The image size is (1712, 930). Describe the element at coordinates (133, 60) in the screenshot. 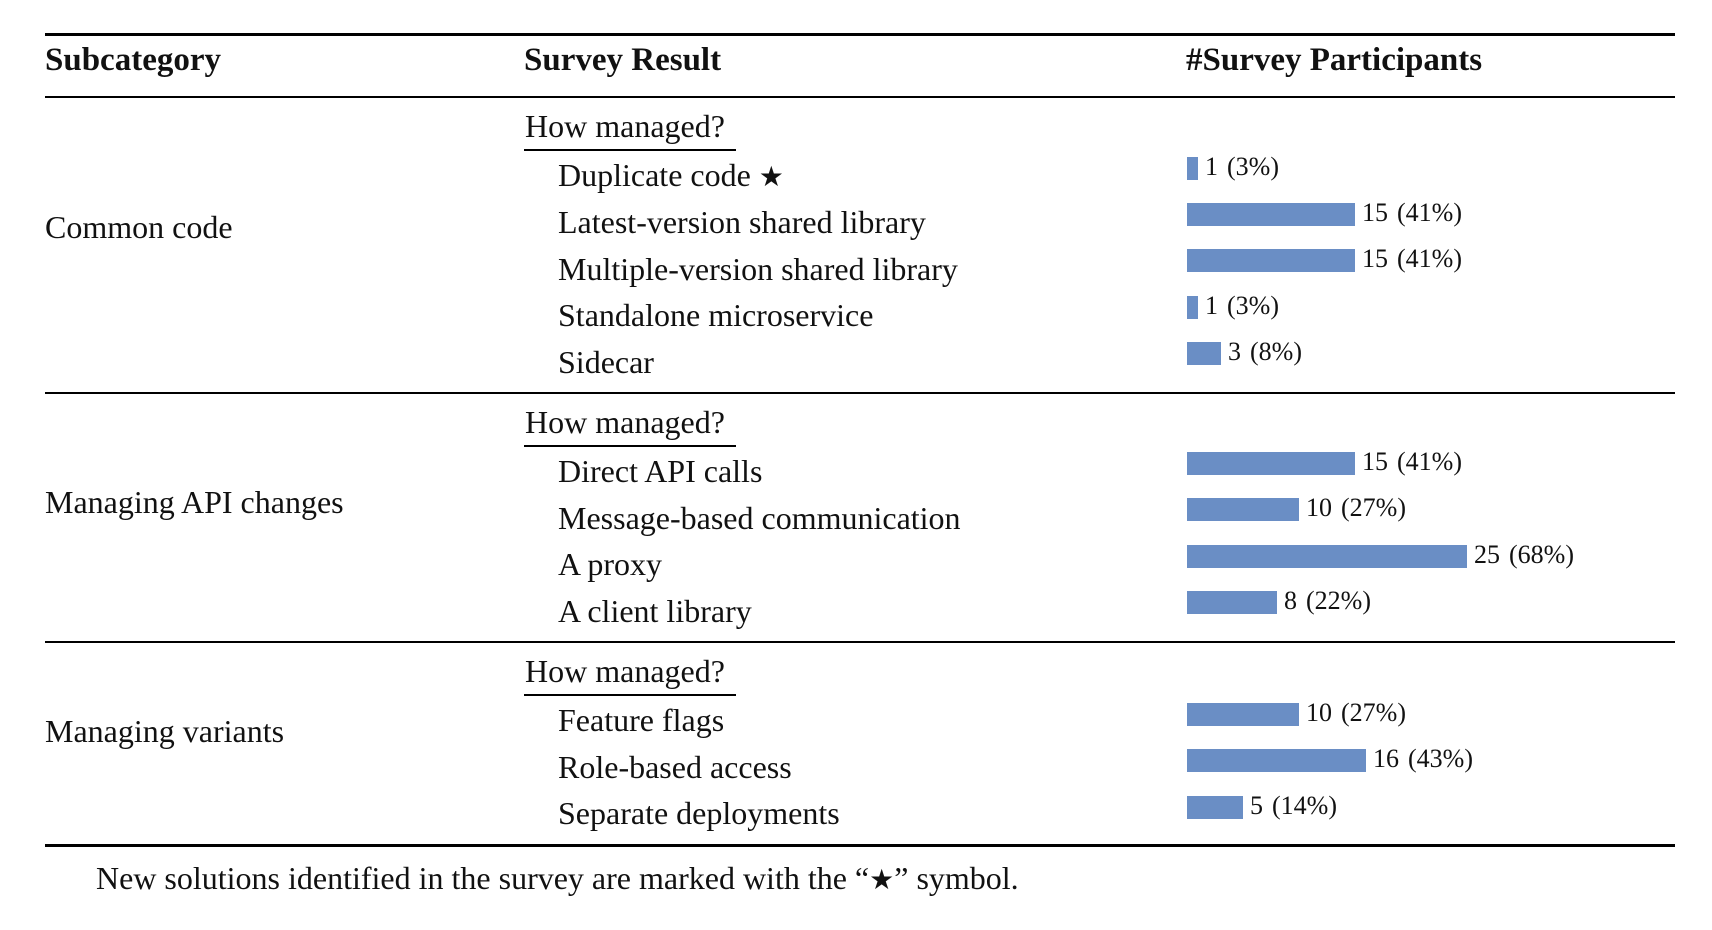

I see `header-subcategory: Subcategory` at that location.